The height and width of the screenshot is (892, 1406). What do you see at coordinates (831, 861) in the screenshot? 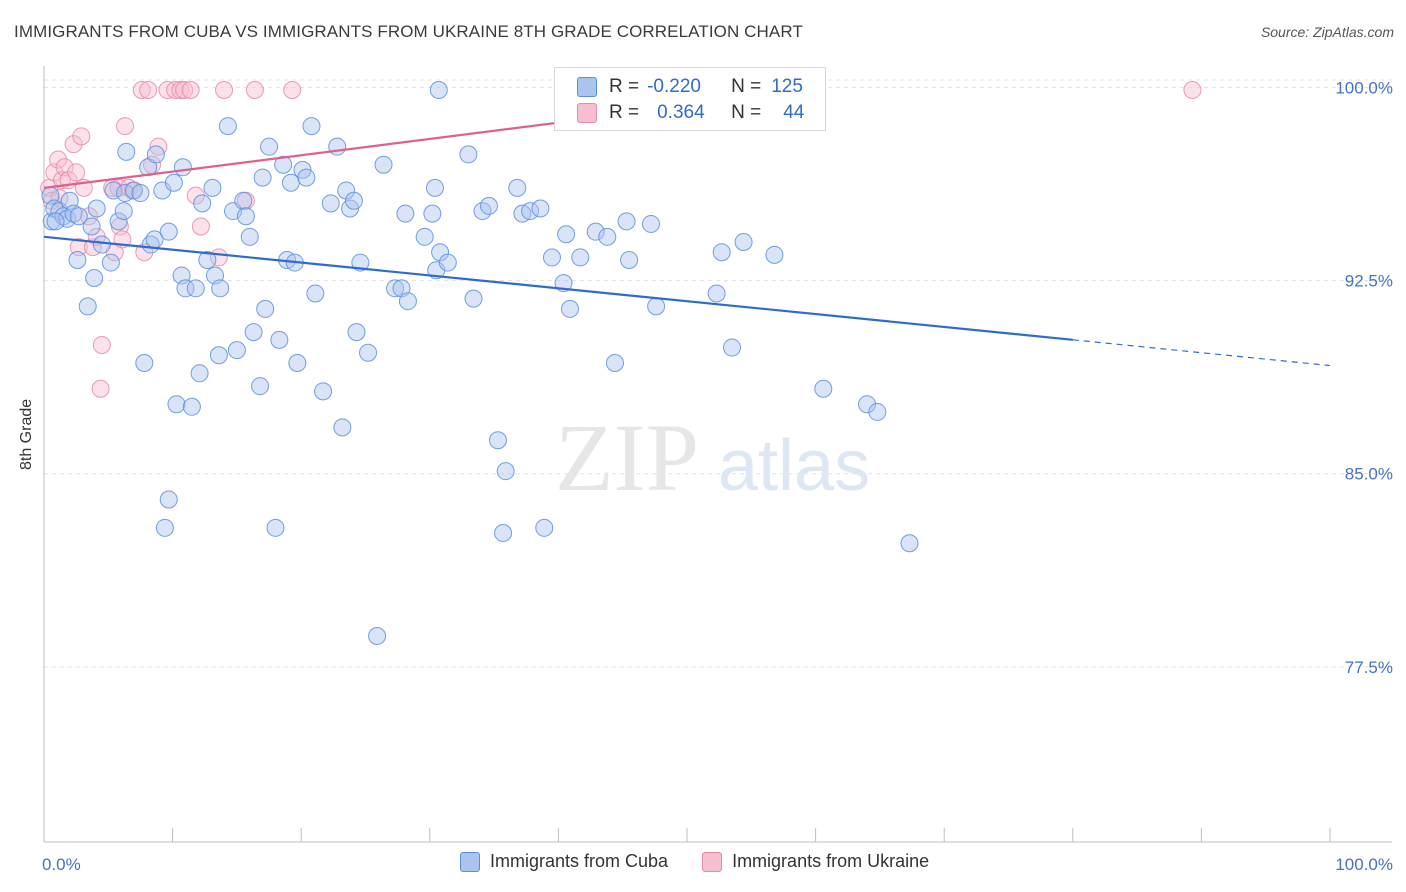
I see `legend-ukraine-name: Immigrants from Ukraine` at bounding box center [831, 861].